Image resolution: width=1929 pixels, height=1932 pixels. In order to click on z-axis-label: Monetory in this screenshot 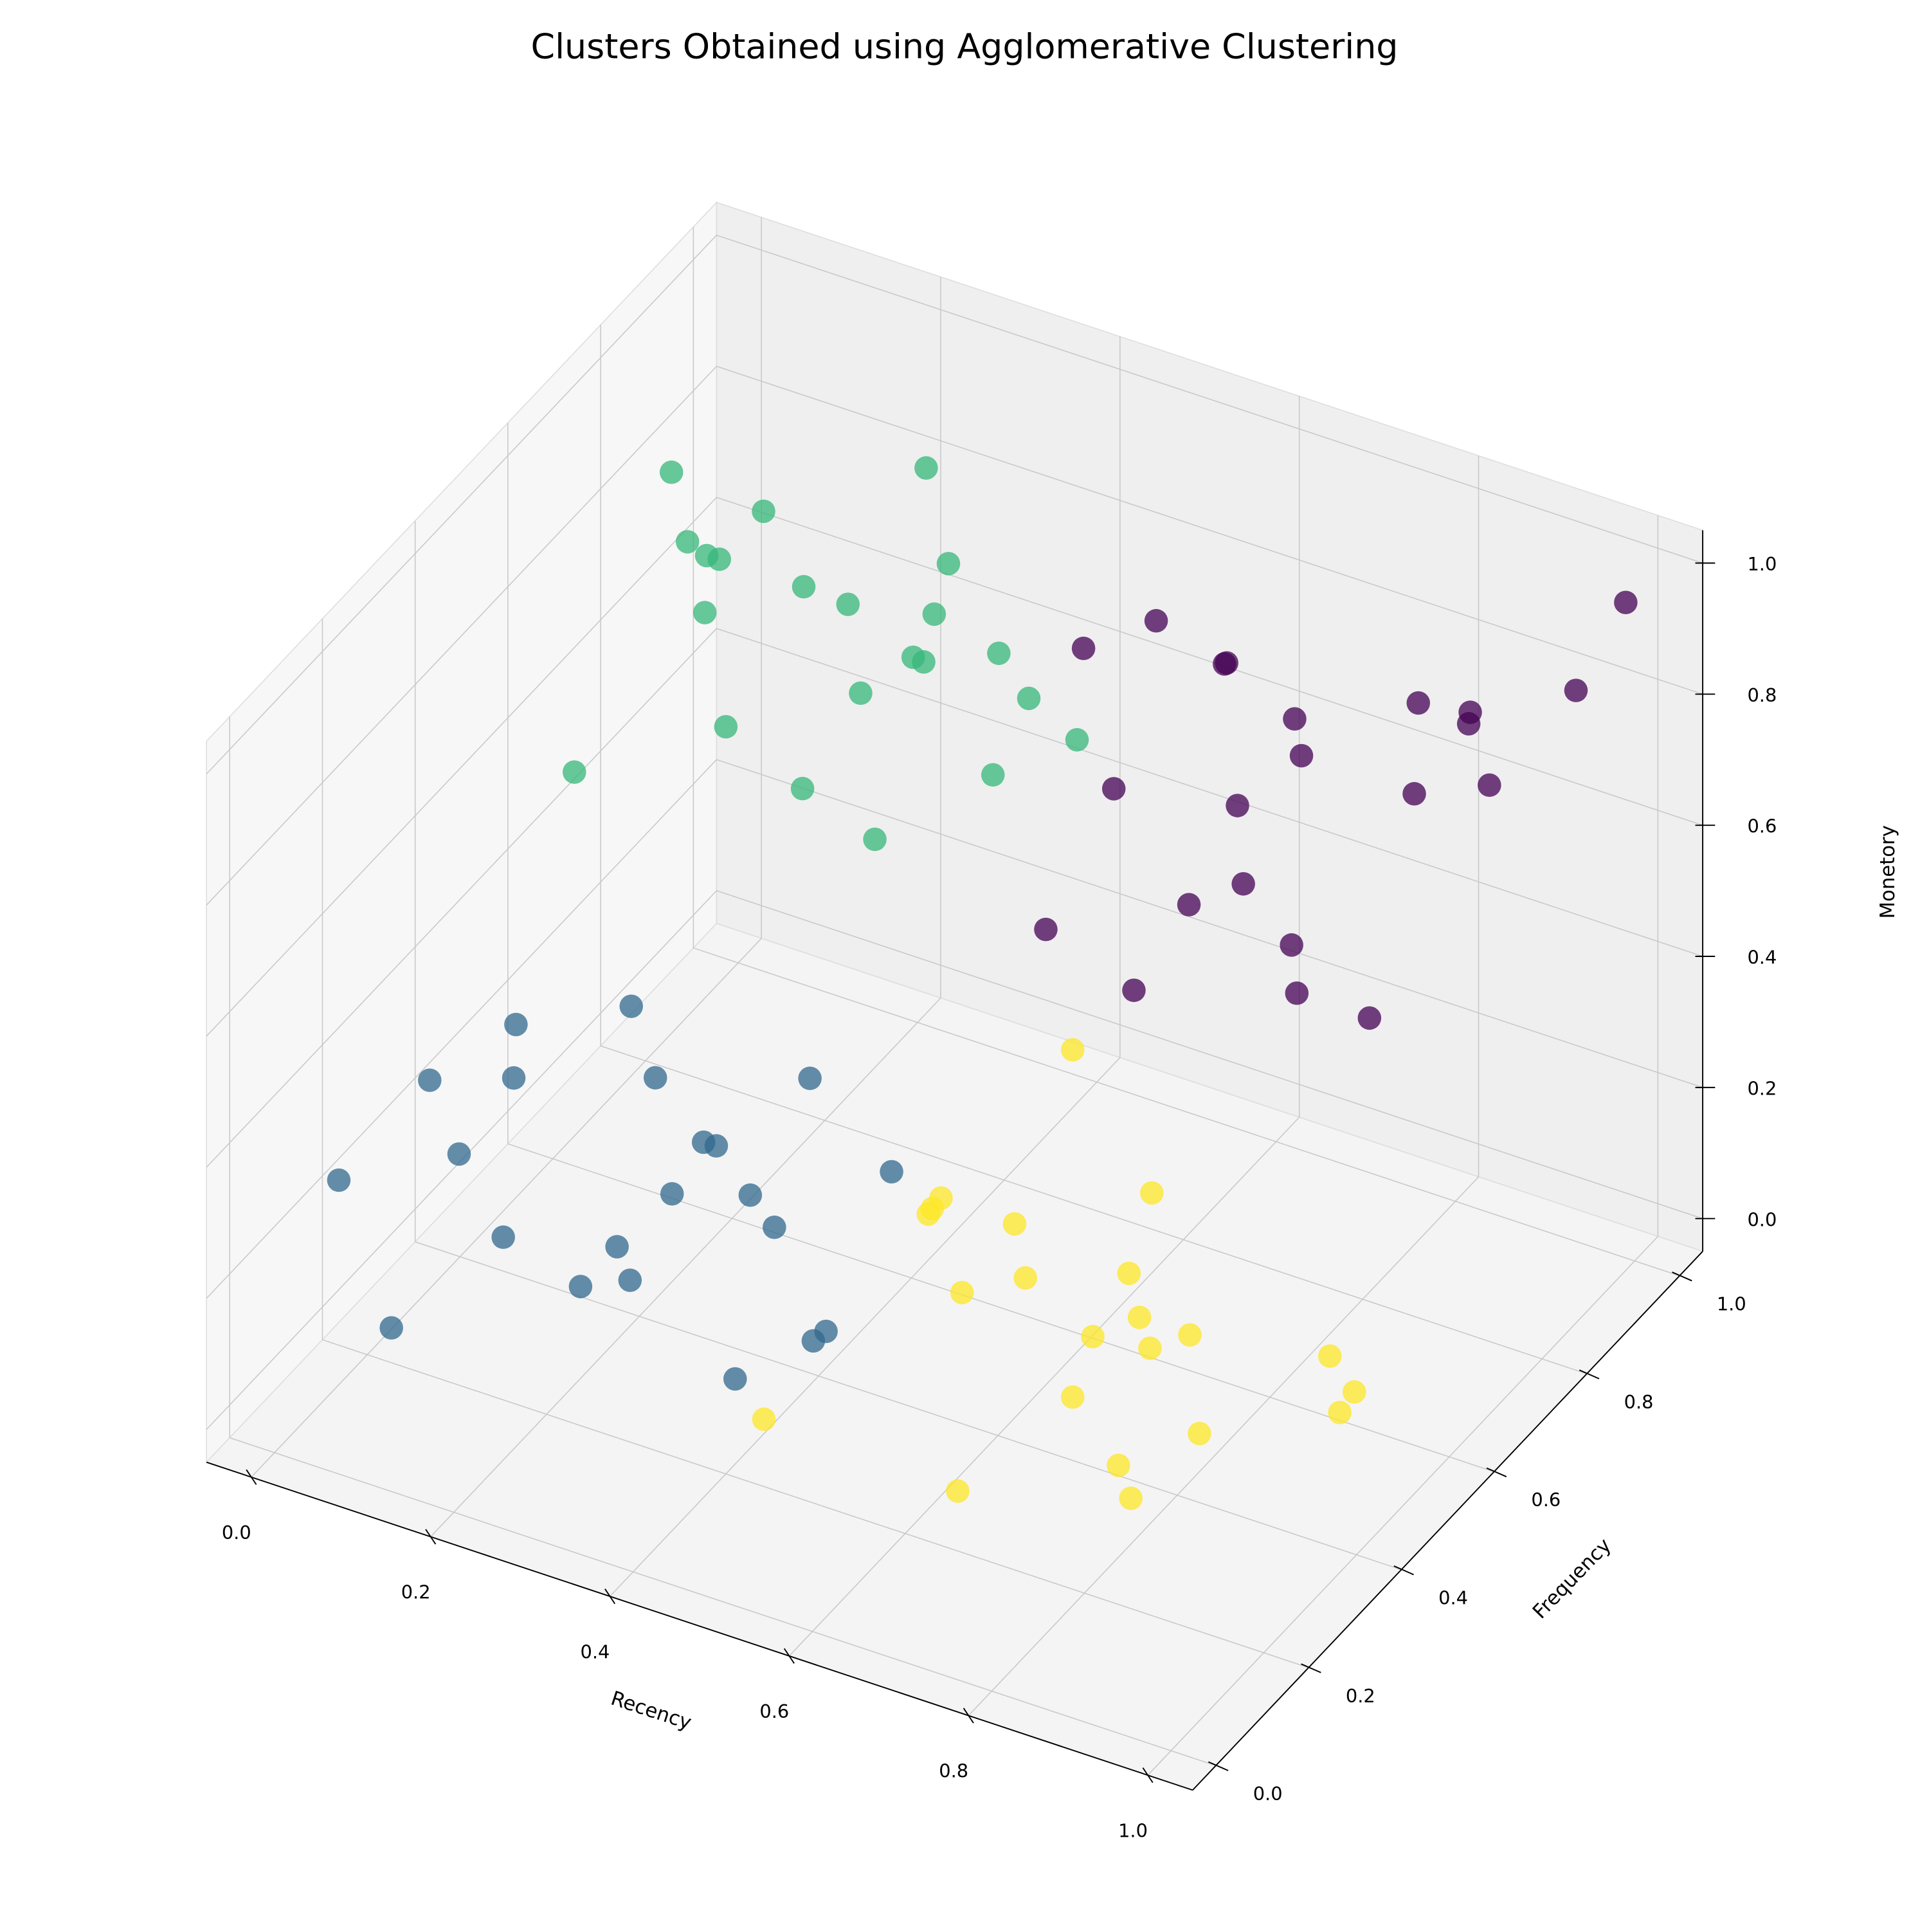, I will do `click(1887, 872)`.